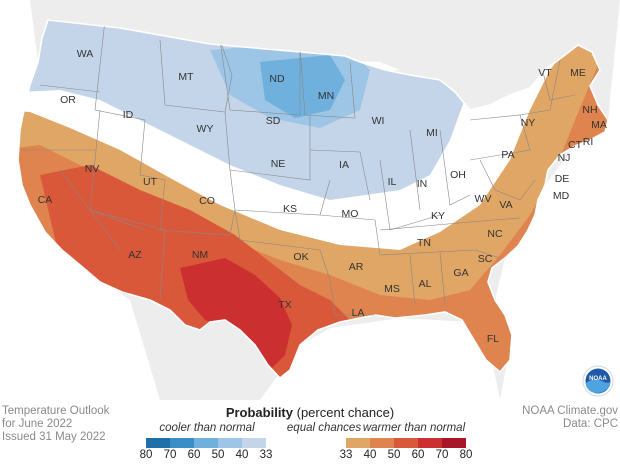 The height and width of the screenshot is (465, 620). Describe the element at coordinates (483, 199) in the screenshot. I see `state-label-wv: WV` at that location.